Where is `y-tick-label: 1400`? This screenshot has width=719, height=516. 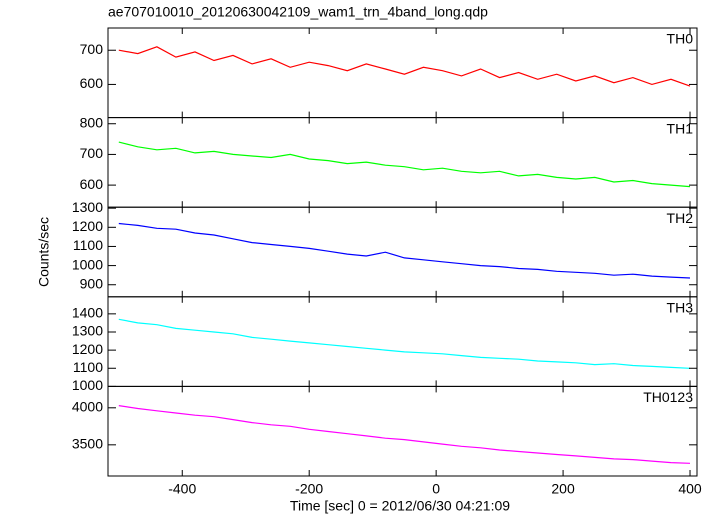 y-tick-label: 1400 is located at coordinates (87, 313).